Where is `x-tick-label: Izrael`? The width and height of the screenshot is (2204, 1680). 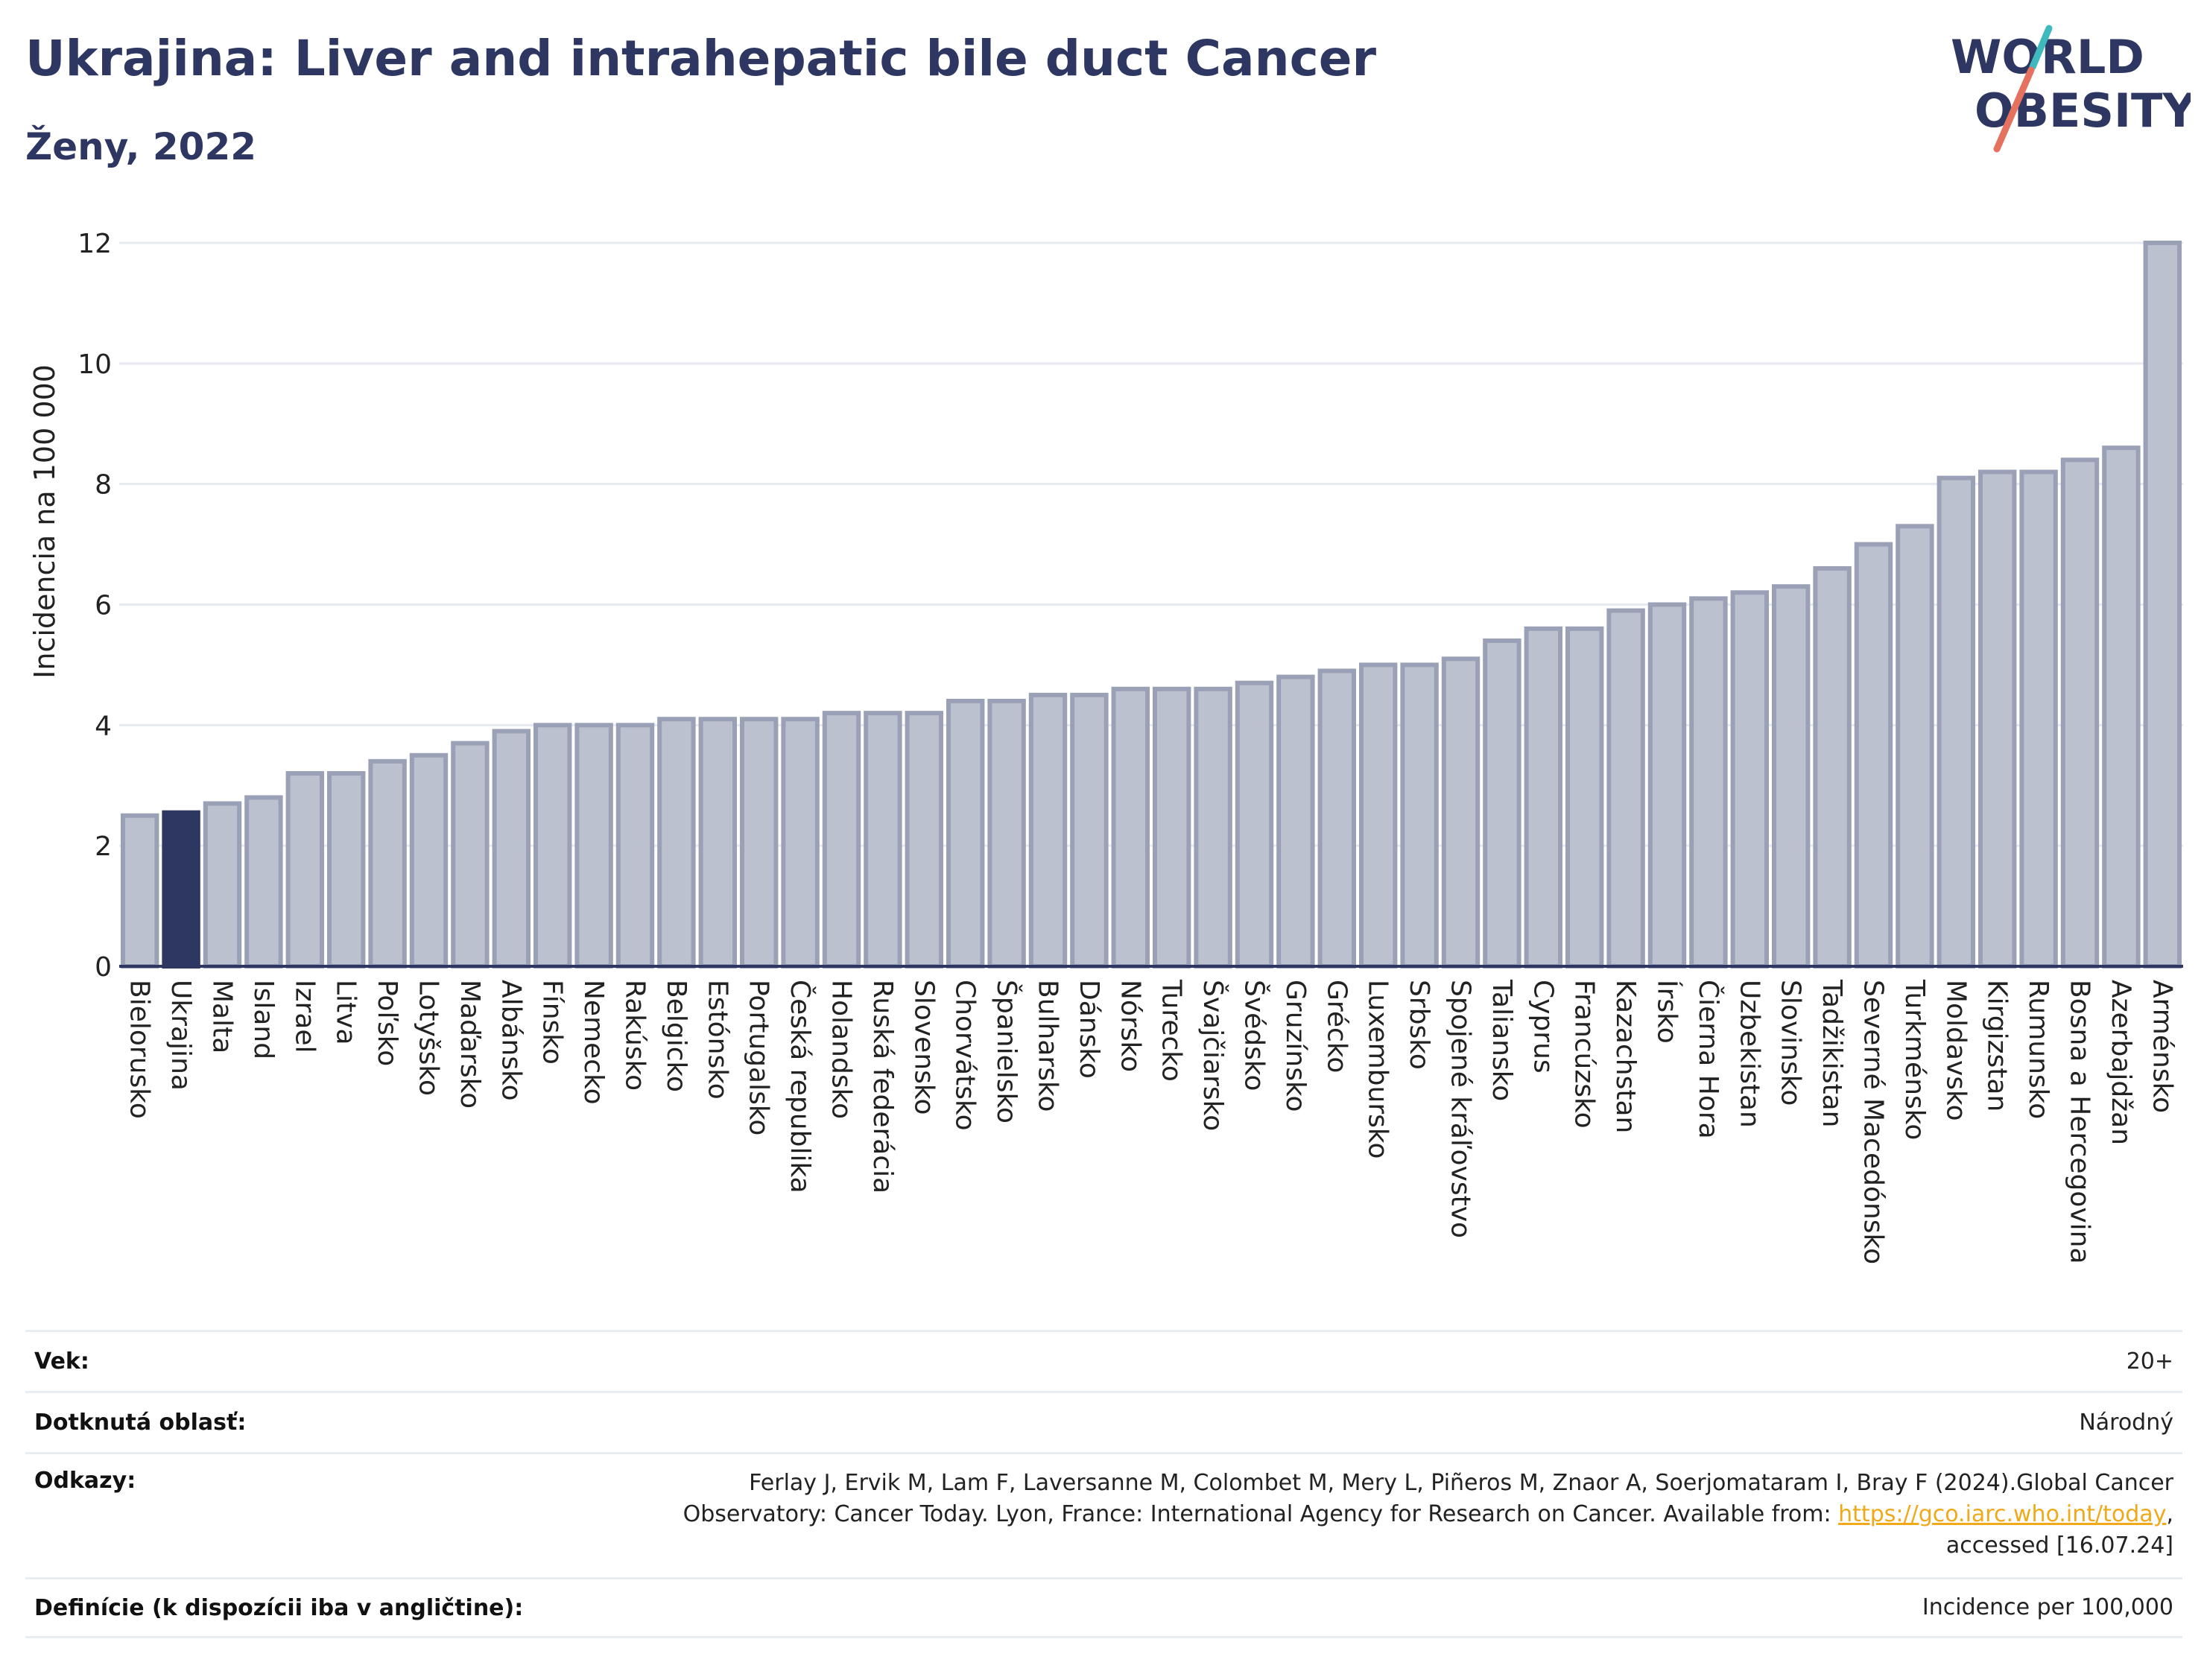 x-tick-label: Izrael is located at coordinates (304, 1016).